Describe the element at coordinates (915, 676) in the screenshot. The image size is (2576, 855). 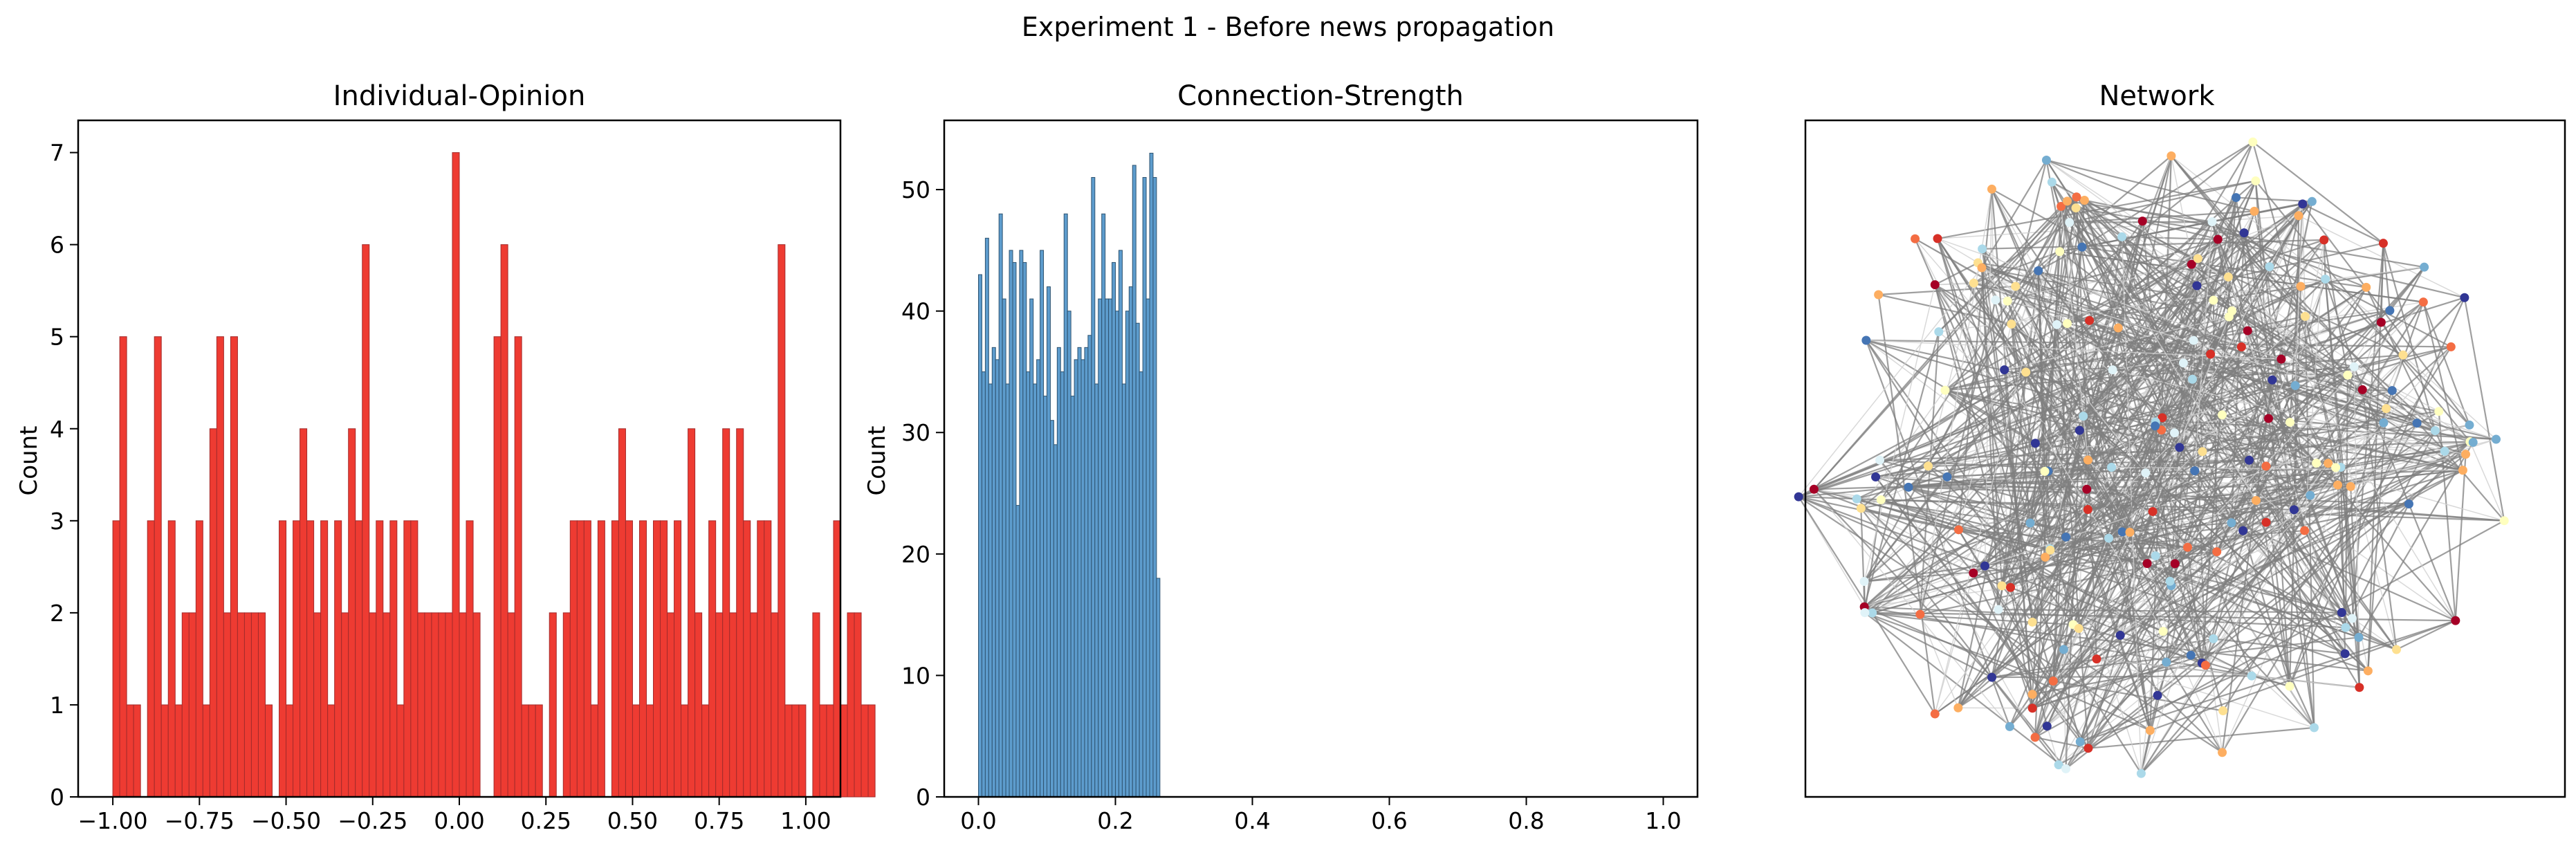
I see `y-tick-label: 10` at that location.